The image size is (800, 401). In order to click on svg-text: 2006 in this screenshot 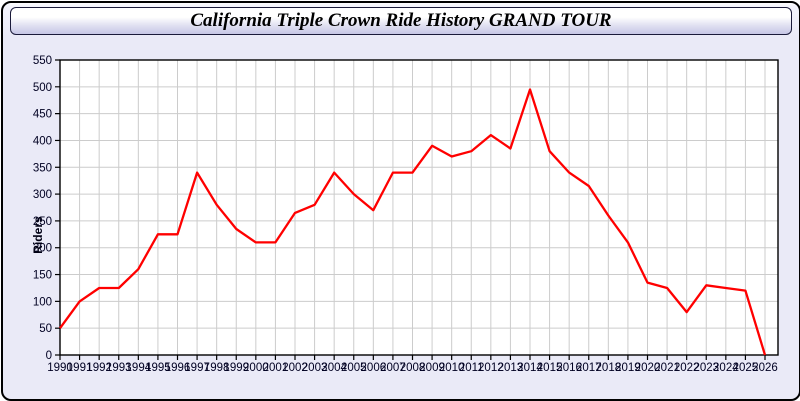, I will do `click(374, 368)`.